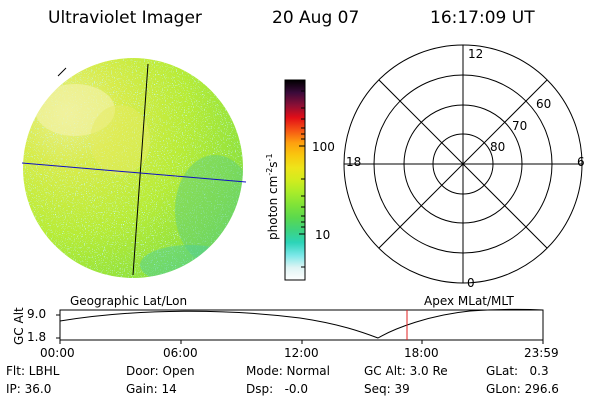 Image resolution: width=600 pixels, height=400 pixels. Describe the element at coordinates (354, 162) in the screenshot. I see `mlt-label-18: 18` at that location.